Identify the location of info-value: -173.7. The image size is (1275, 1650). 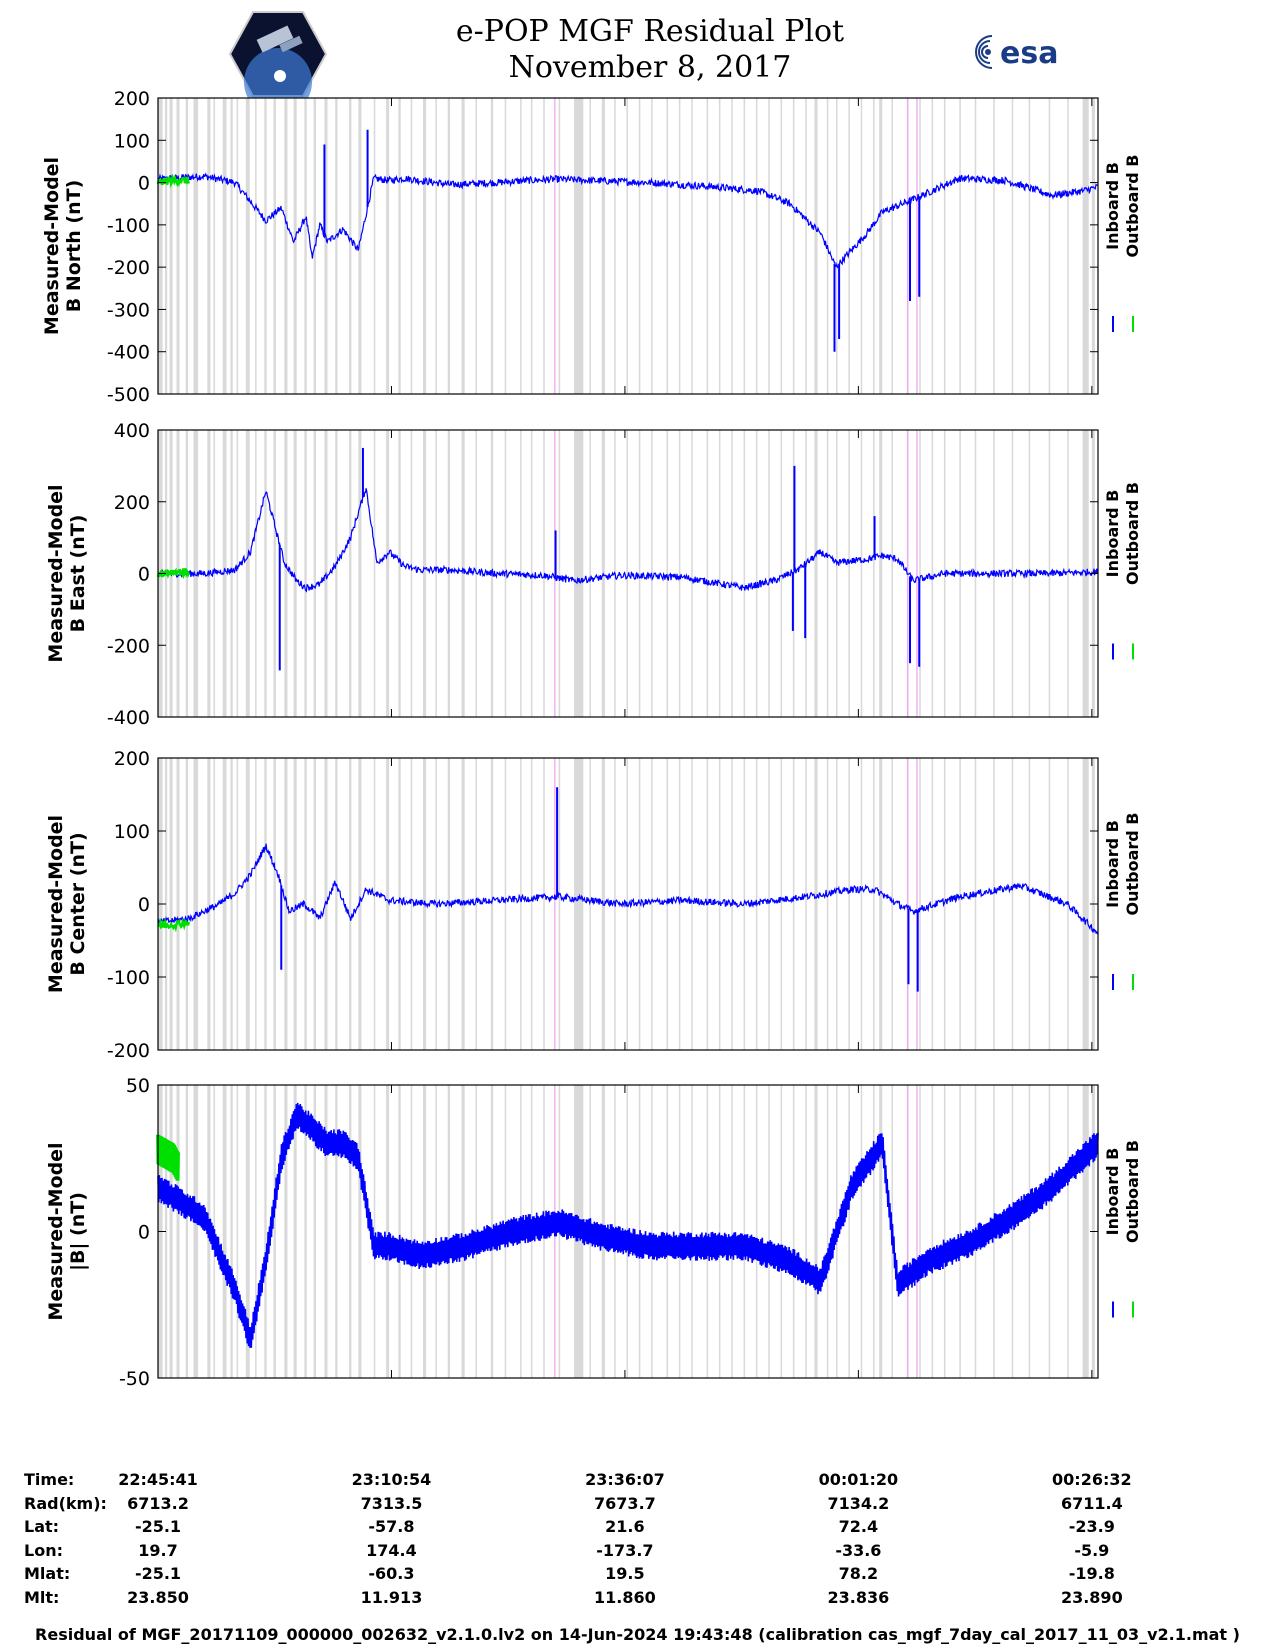
(625, 1550).